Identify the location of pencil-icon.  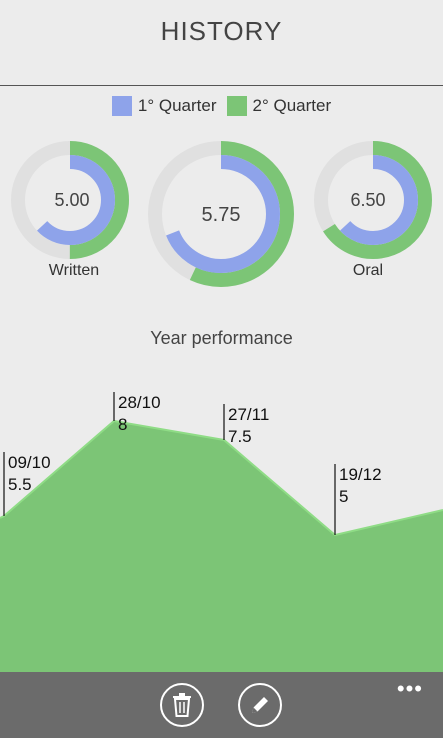
(260, 705).